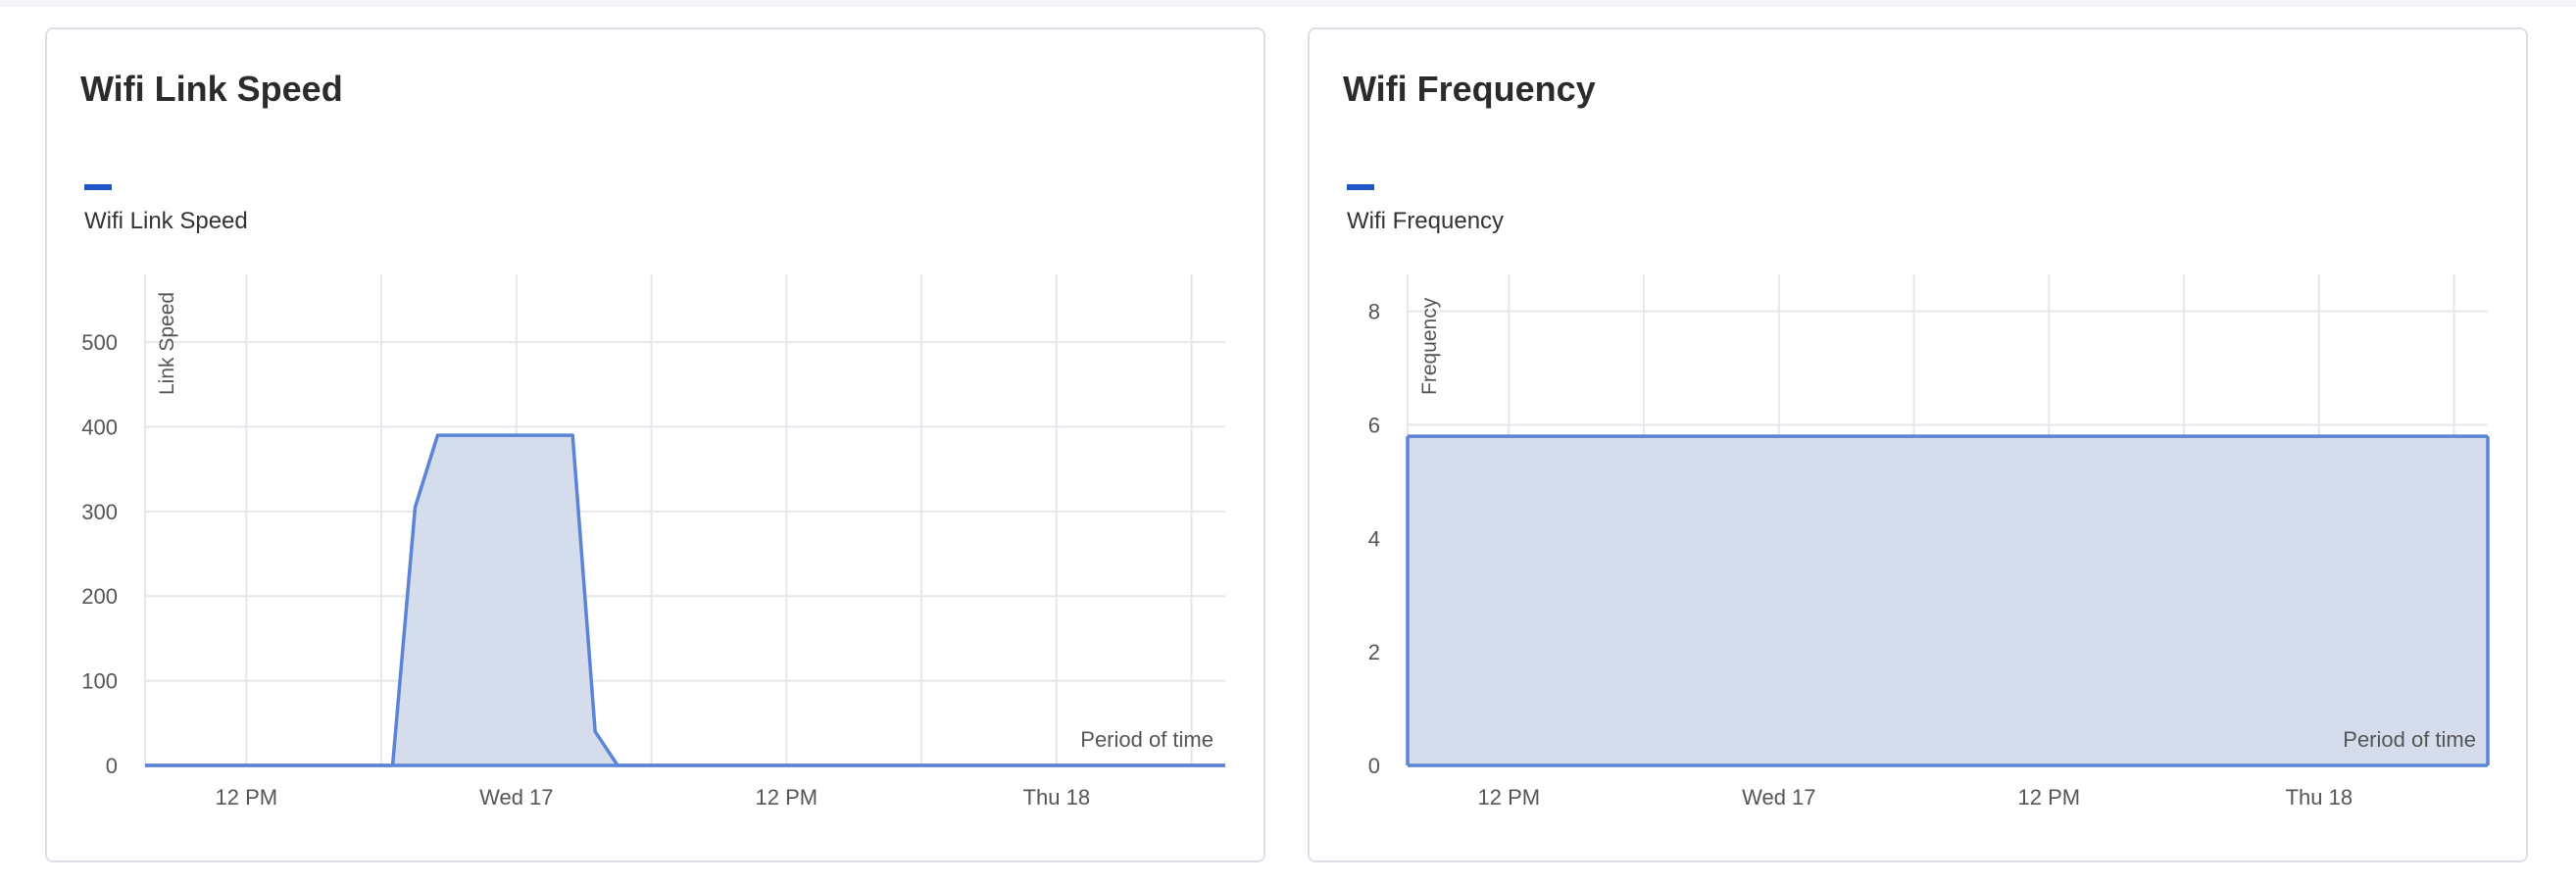 Image resolution: width=2576 pixels, height=884 pixels. I want to click on y-tick-label: 300, so click(99, 512).